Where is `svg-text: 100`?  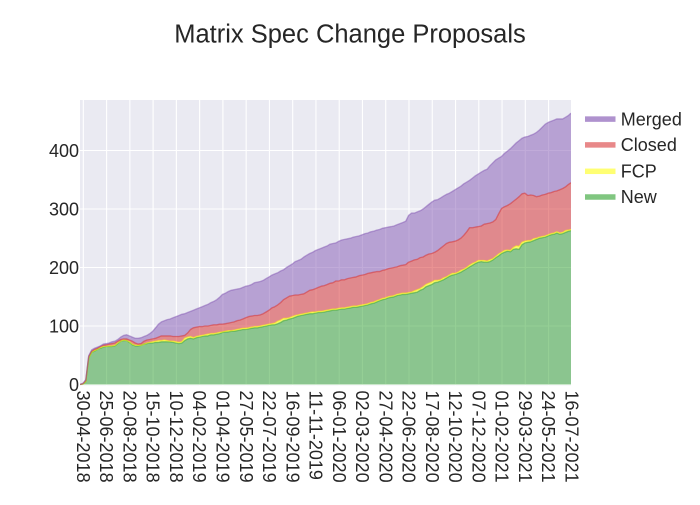 svg-text: 100 is located at coordinates (64, 326).